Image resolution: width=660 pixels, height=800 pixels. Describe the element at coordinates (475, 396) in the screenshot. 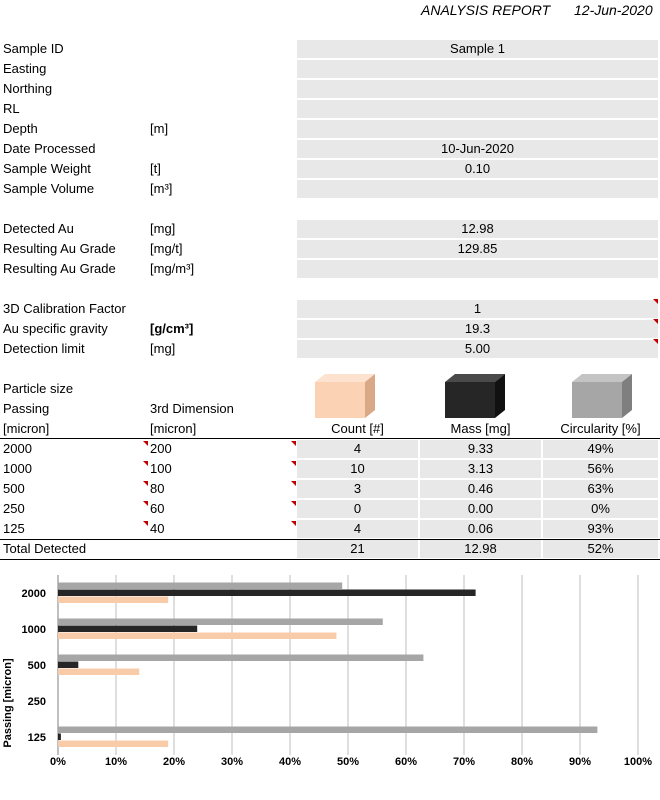

I see `mass-cube-icon` at that location.